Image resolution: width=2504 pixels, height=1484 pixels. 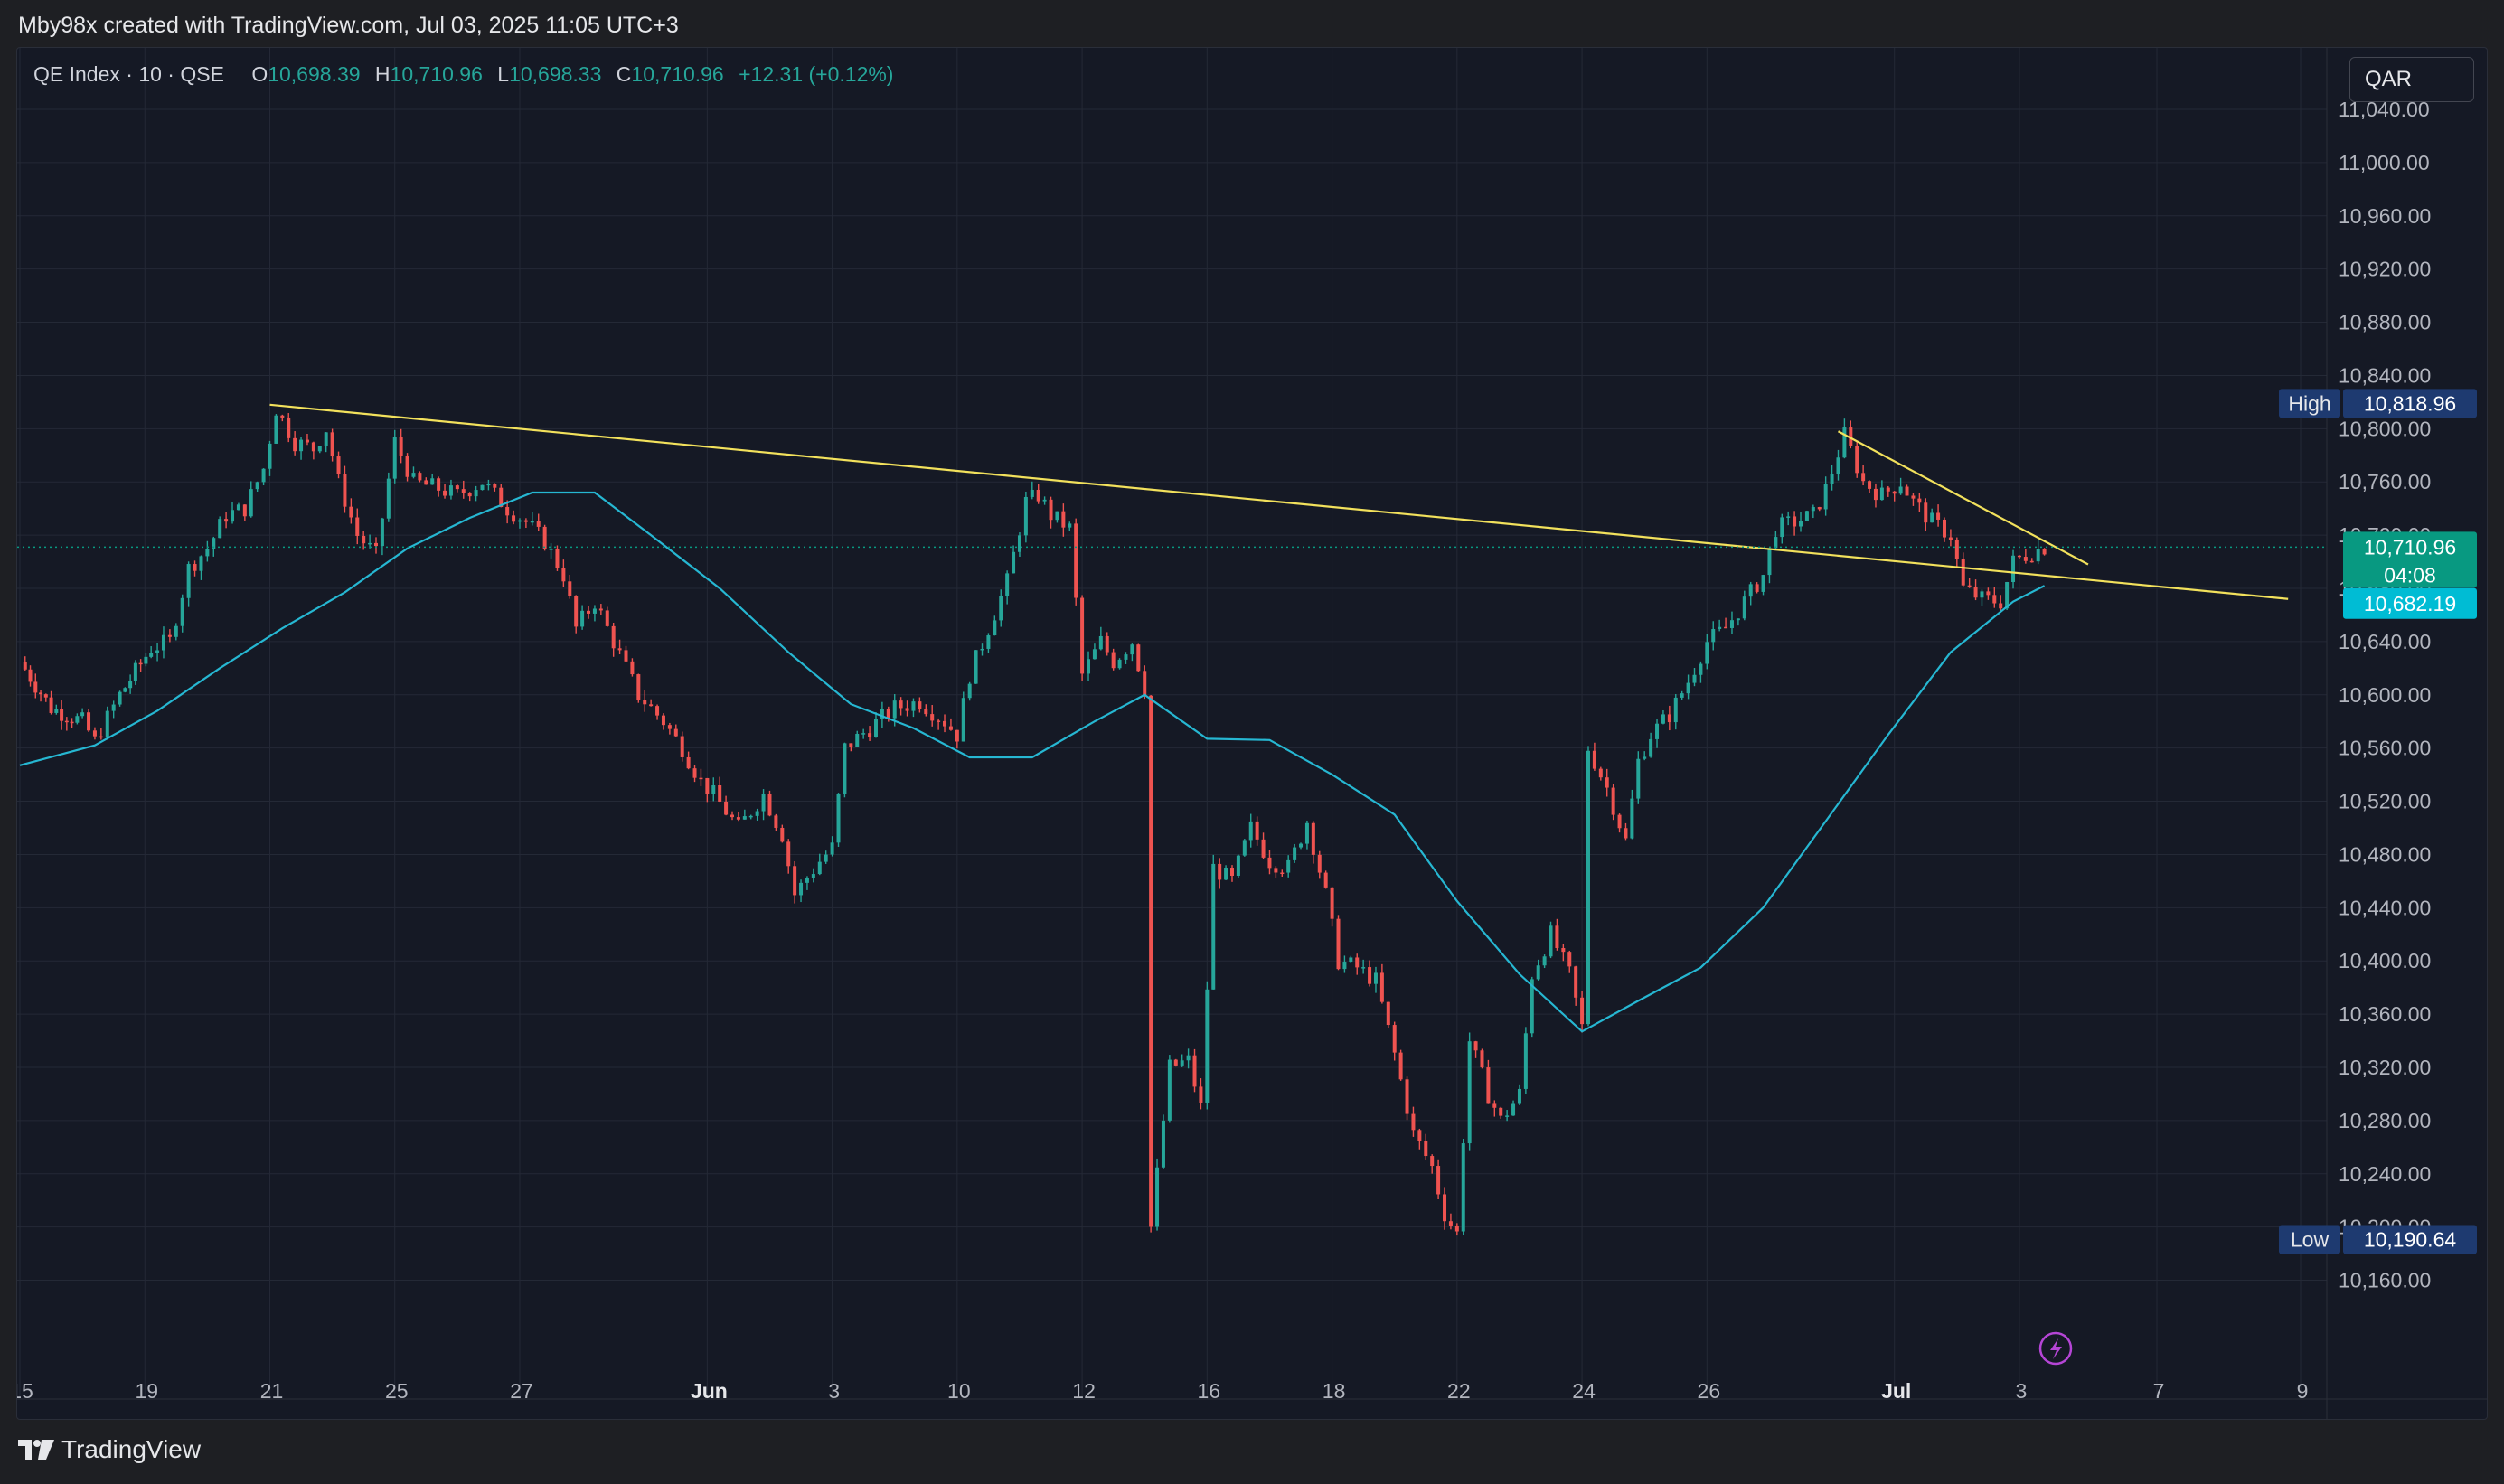 I want to click on price-tick-label: 10,640.00, so click(x=2385, y=642).